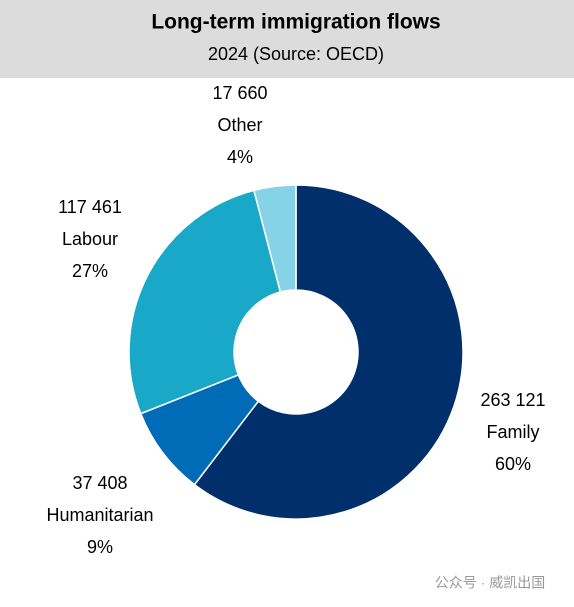  What do you see at coordinates (295, 22) in the screenshot?
I see `chart-title: Long-term immigration flows` at bounding box center [295, 22].